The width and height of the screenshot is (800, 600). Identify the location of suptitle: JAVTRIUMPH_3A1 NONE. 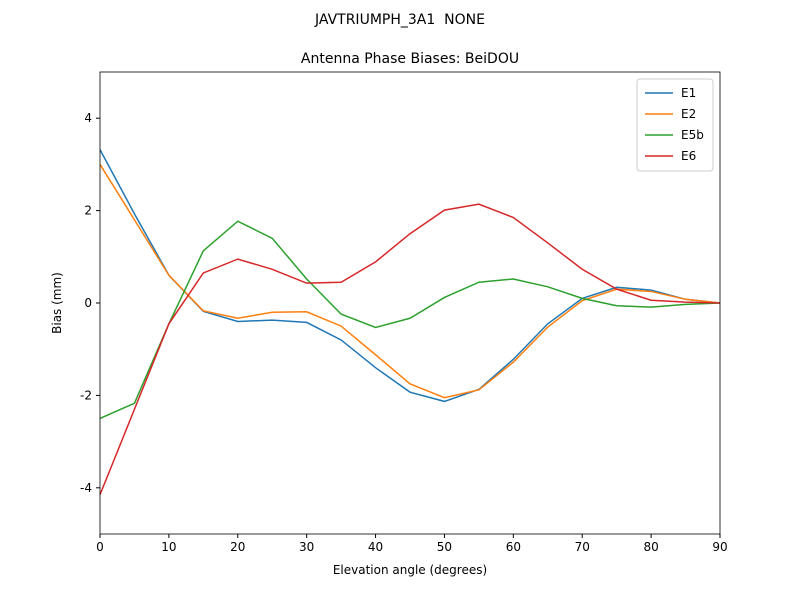
(399, 20).